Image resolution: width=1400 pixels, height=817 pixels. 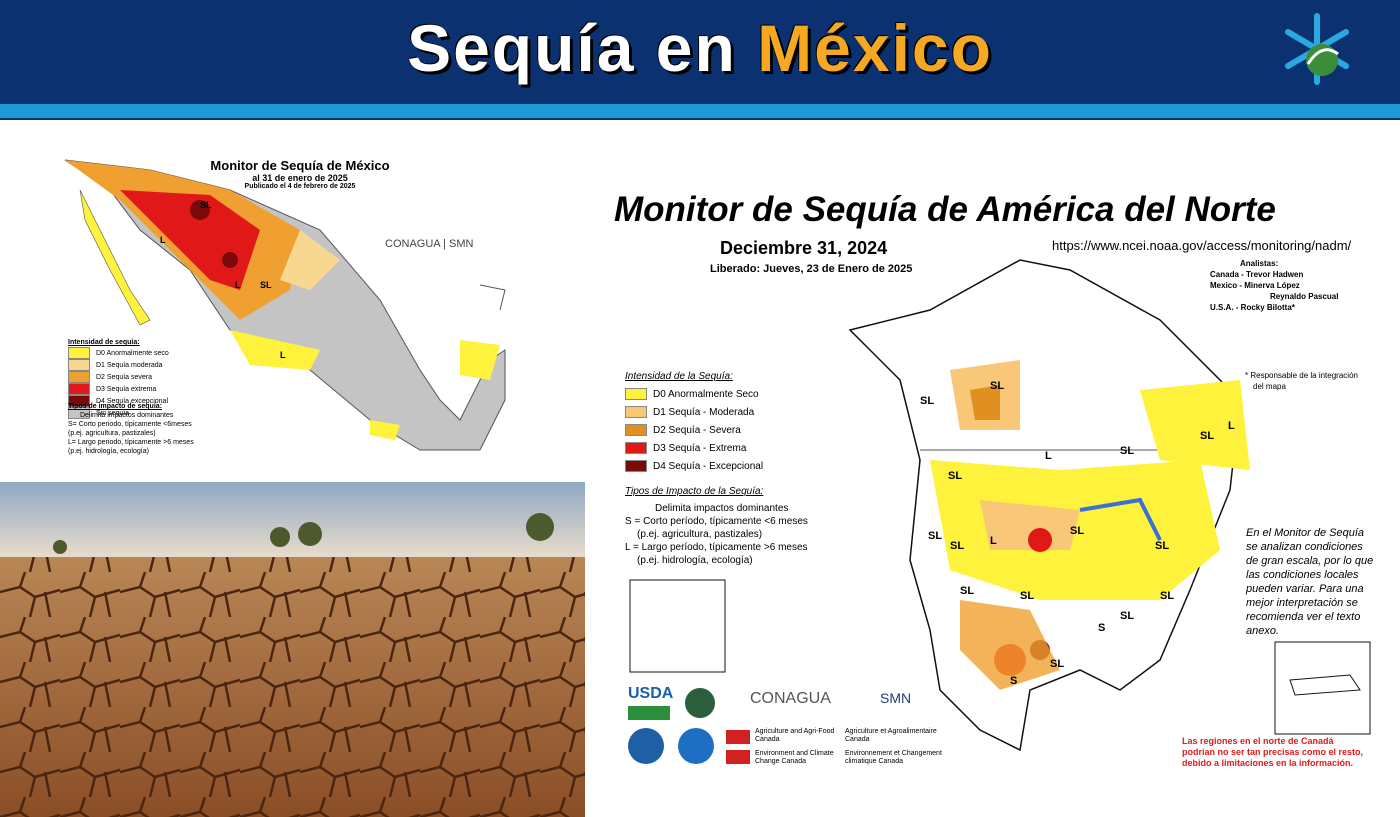 I want to click on legend-row: D2 Sequía - Severa, so click(x=694, y=431).